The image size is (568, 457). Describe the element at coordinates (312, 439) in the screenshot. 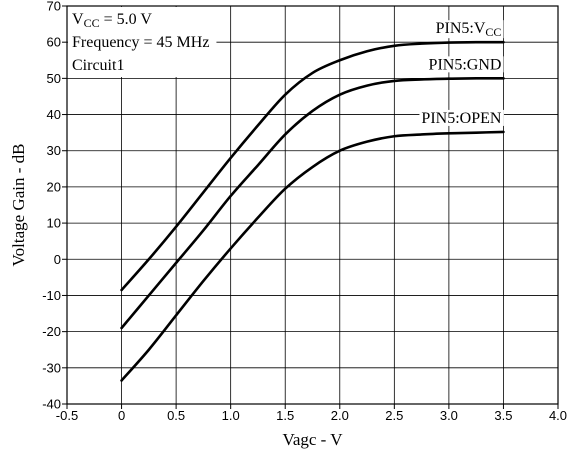

I see `x-axis-label: Vagc - V` at that location.